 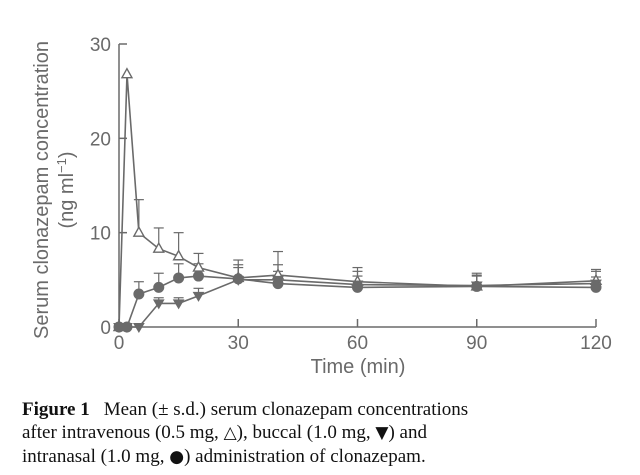 I want to click on open-triangle-icon: △, so click(x=230, y=433).